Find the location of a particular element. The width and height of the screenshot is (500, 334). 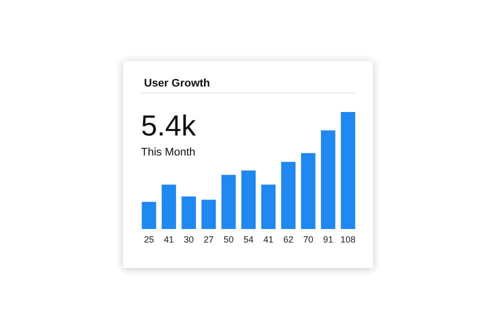

data-label: 70 is located at coordinates (308, 239).